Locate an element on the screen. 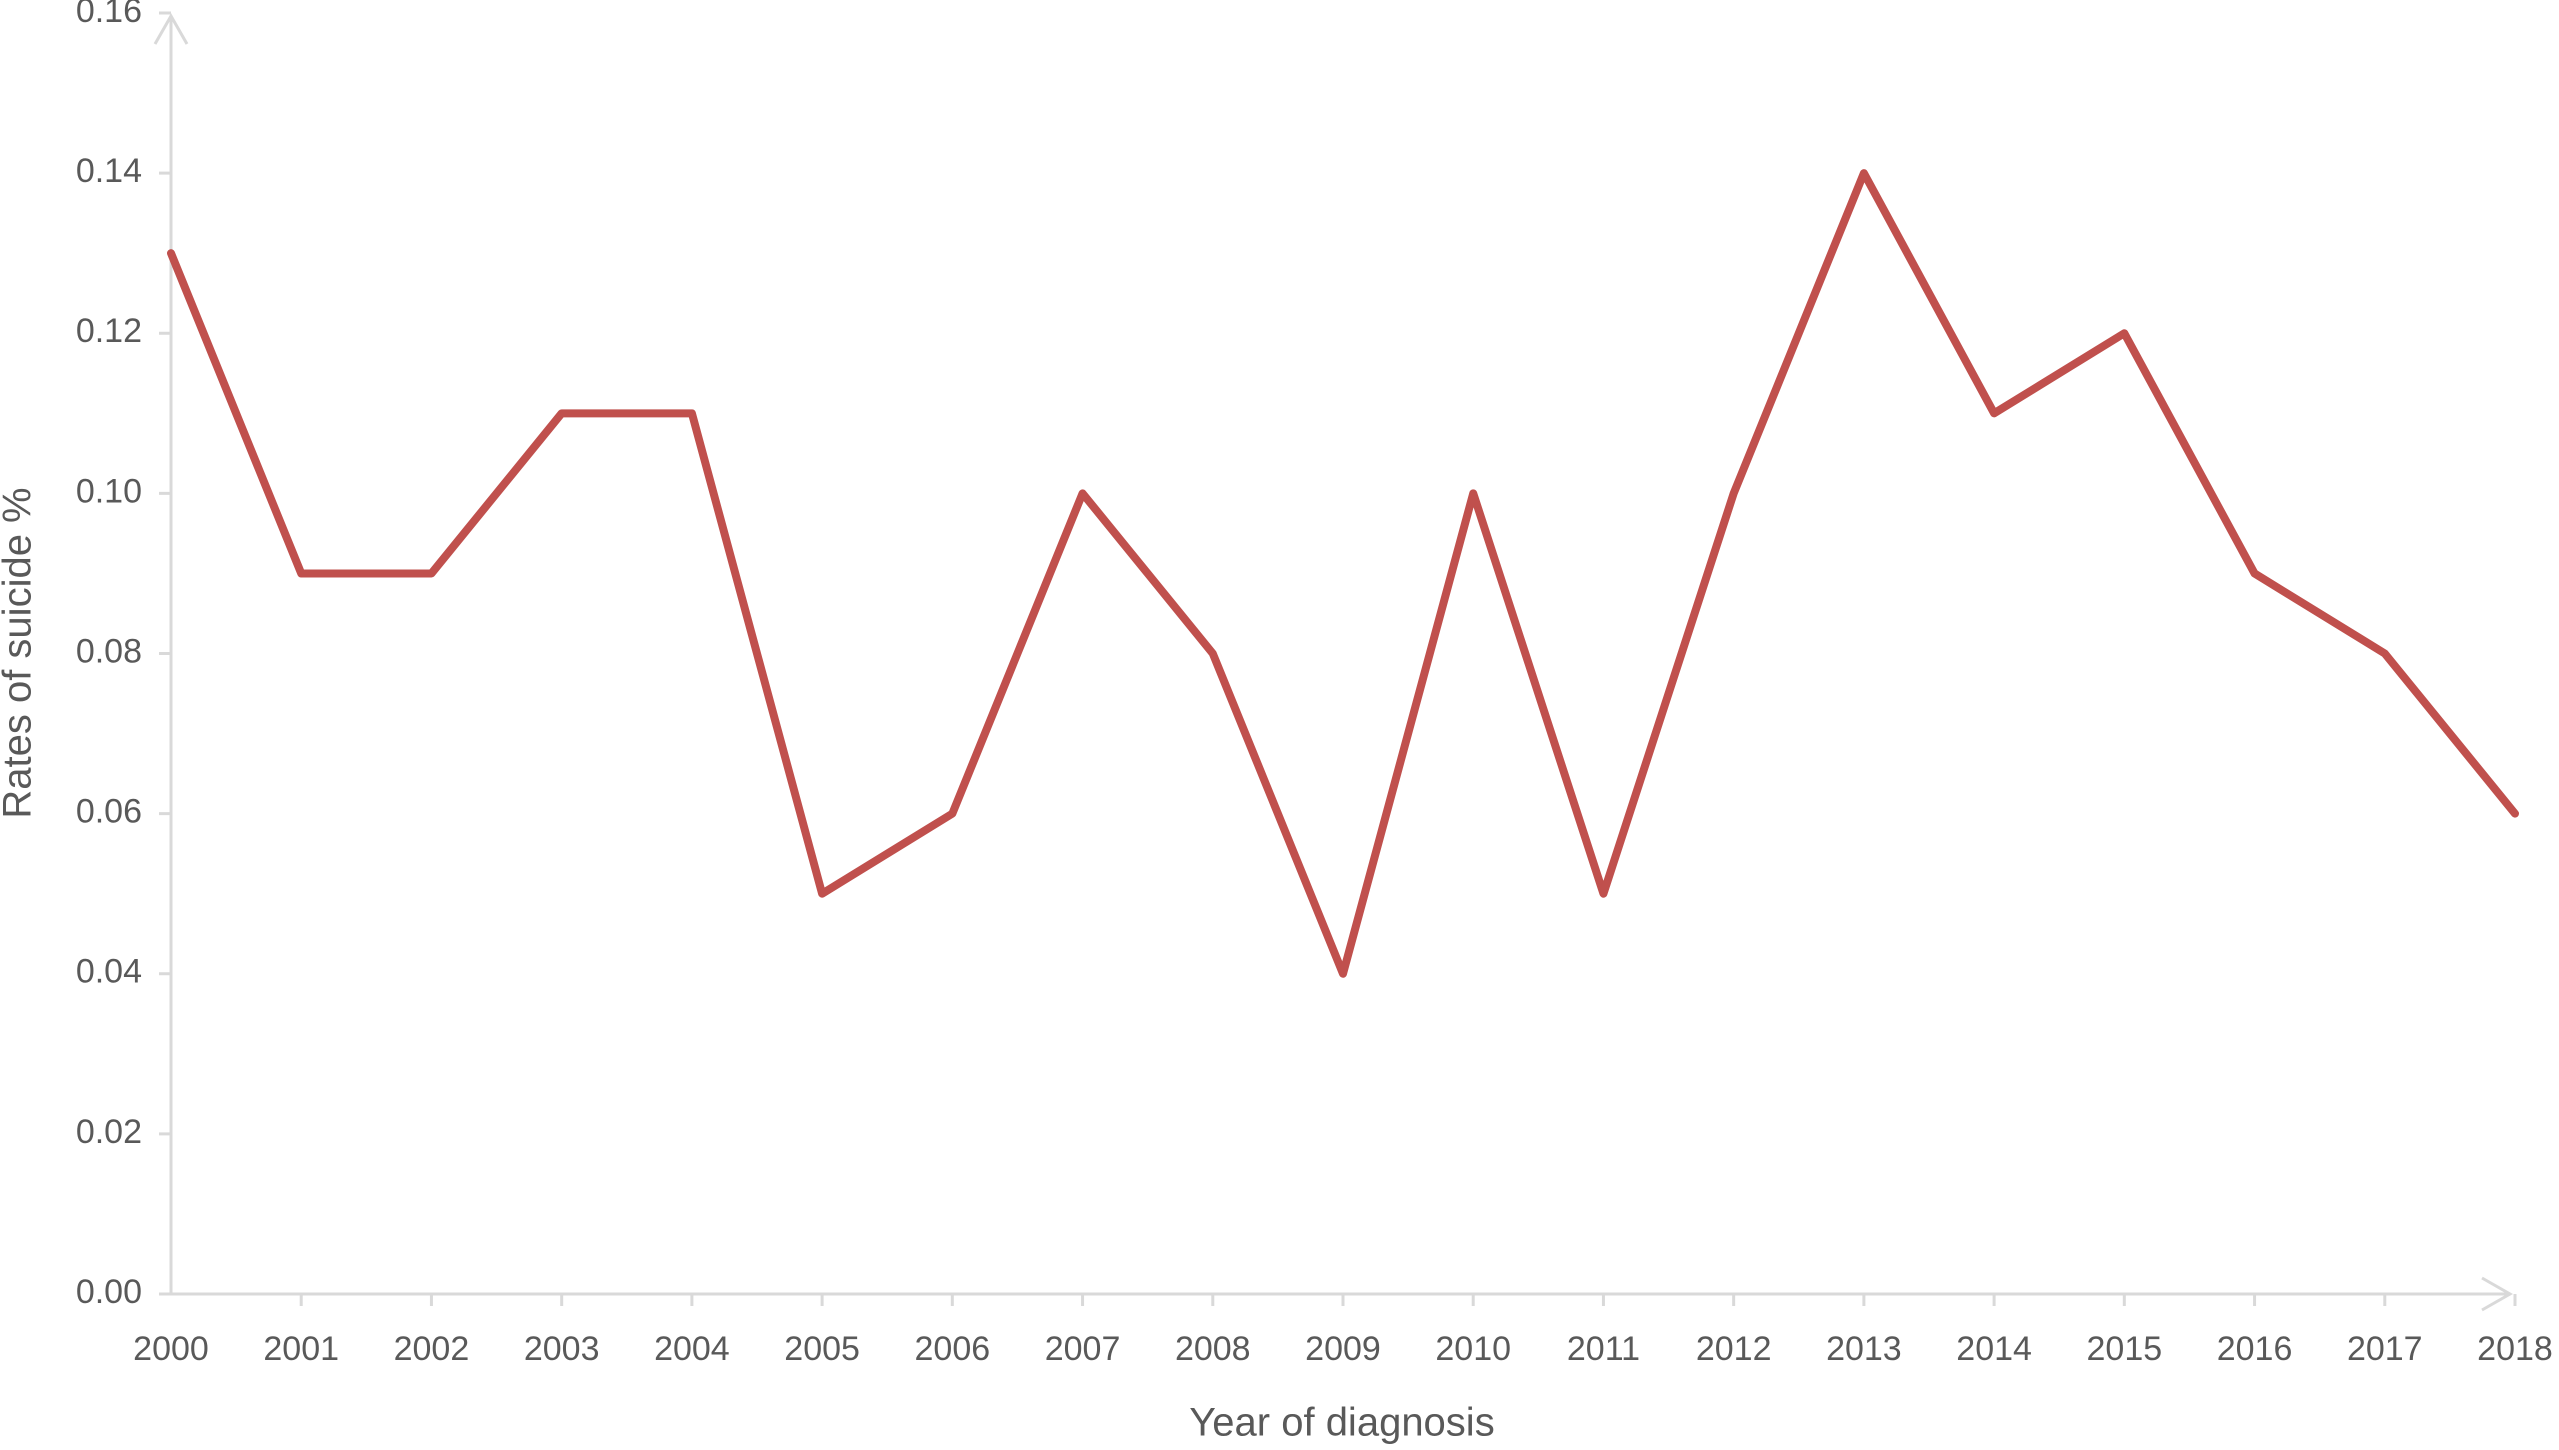 The height and width of the screenshot is (1450, 2559). y-axis-arrow is located at coordinates (171, 28).